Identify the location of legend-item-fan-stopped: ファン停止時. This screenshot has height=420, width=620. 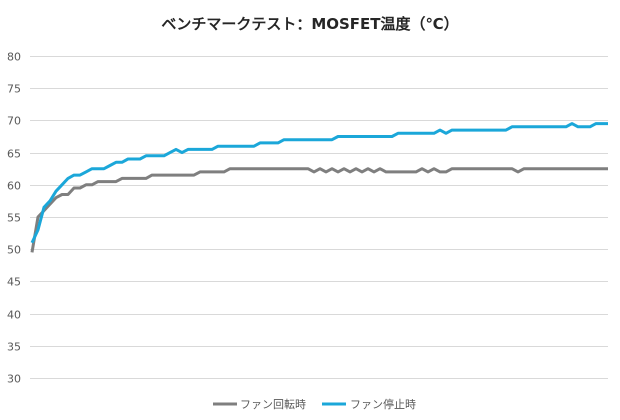
(369, 404).